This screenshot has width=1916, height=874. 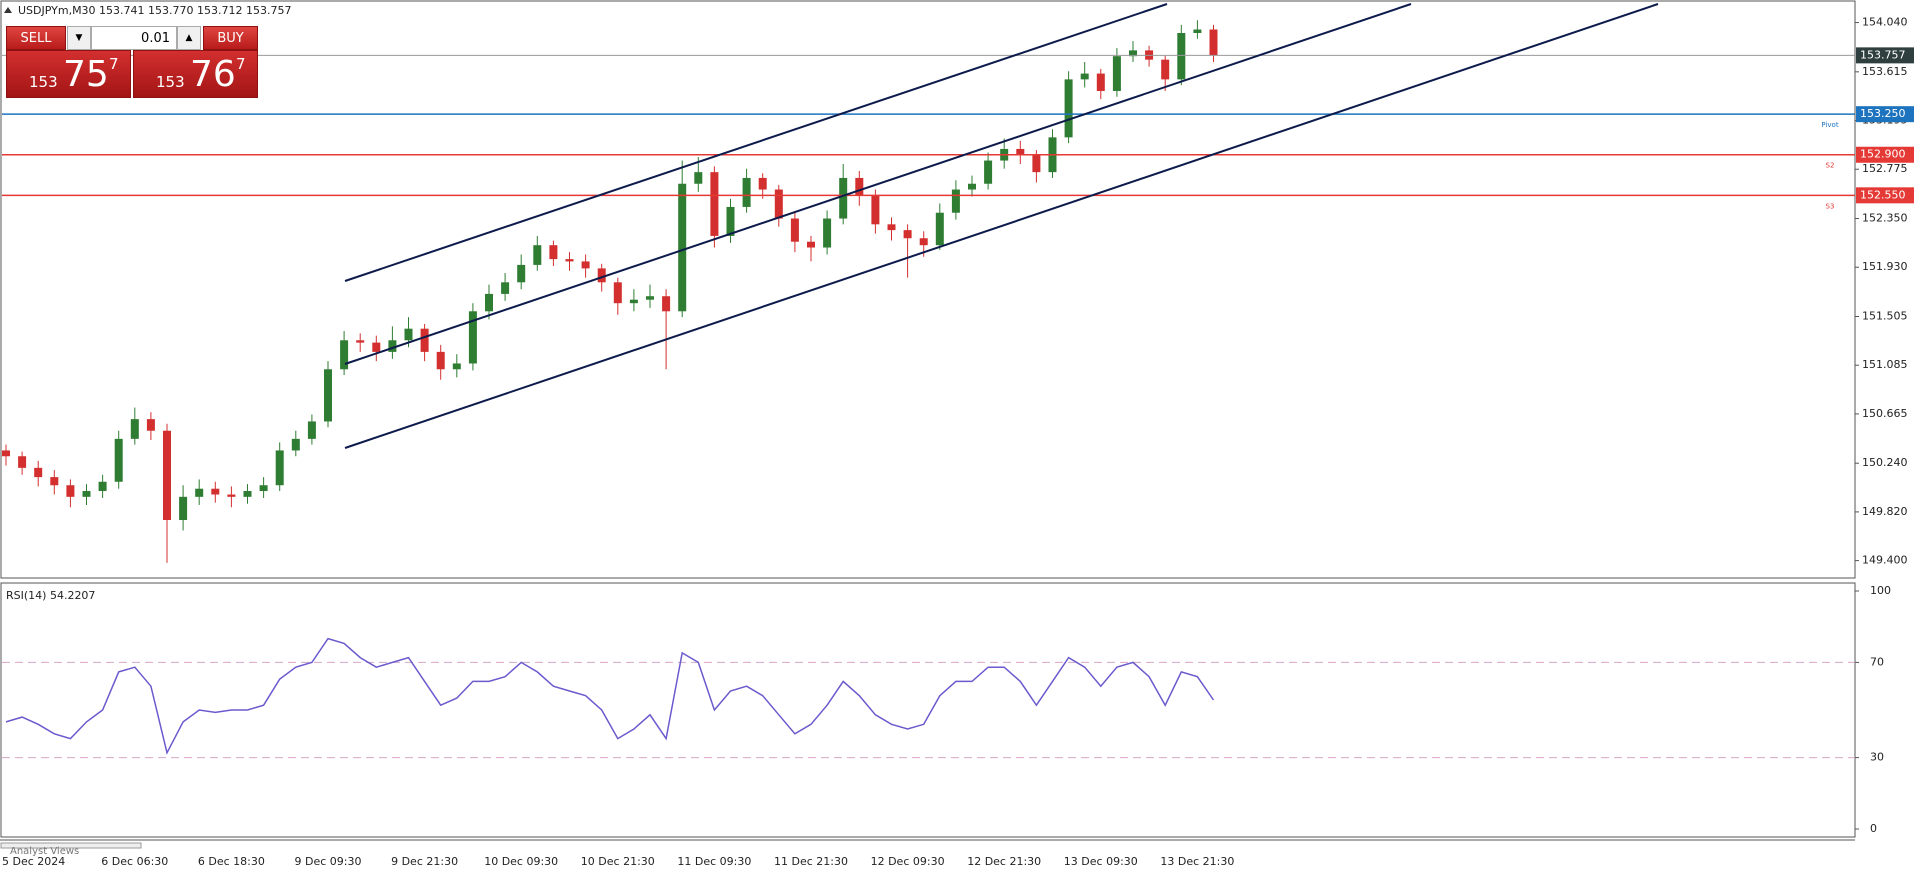 What do you see at coordinates (328, 861) in the screenshot?
I see `x-tick-label: 9 Dec 09:30` at bounding box center [328, 861].